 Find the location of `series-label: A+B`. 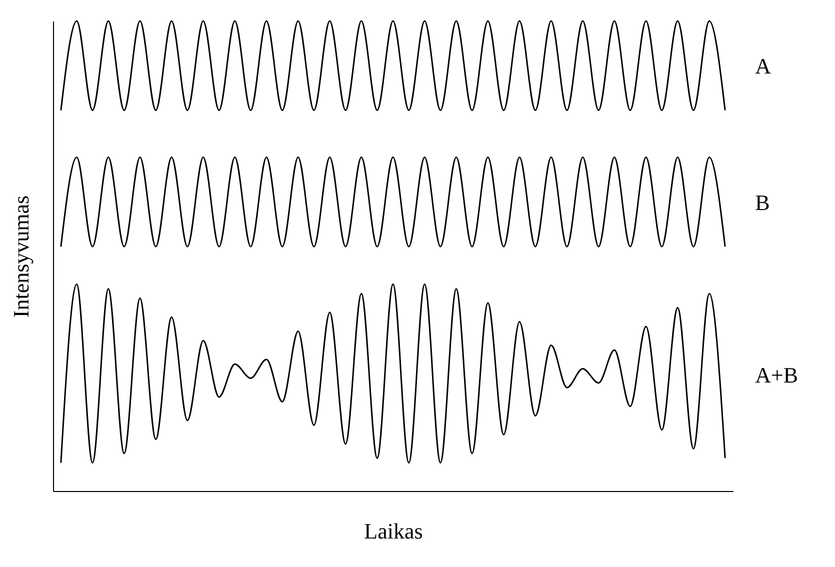

series-label: A+B is located at coordinates (776, 375).